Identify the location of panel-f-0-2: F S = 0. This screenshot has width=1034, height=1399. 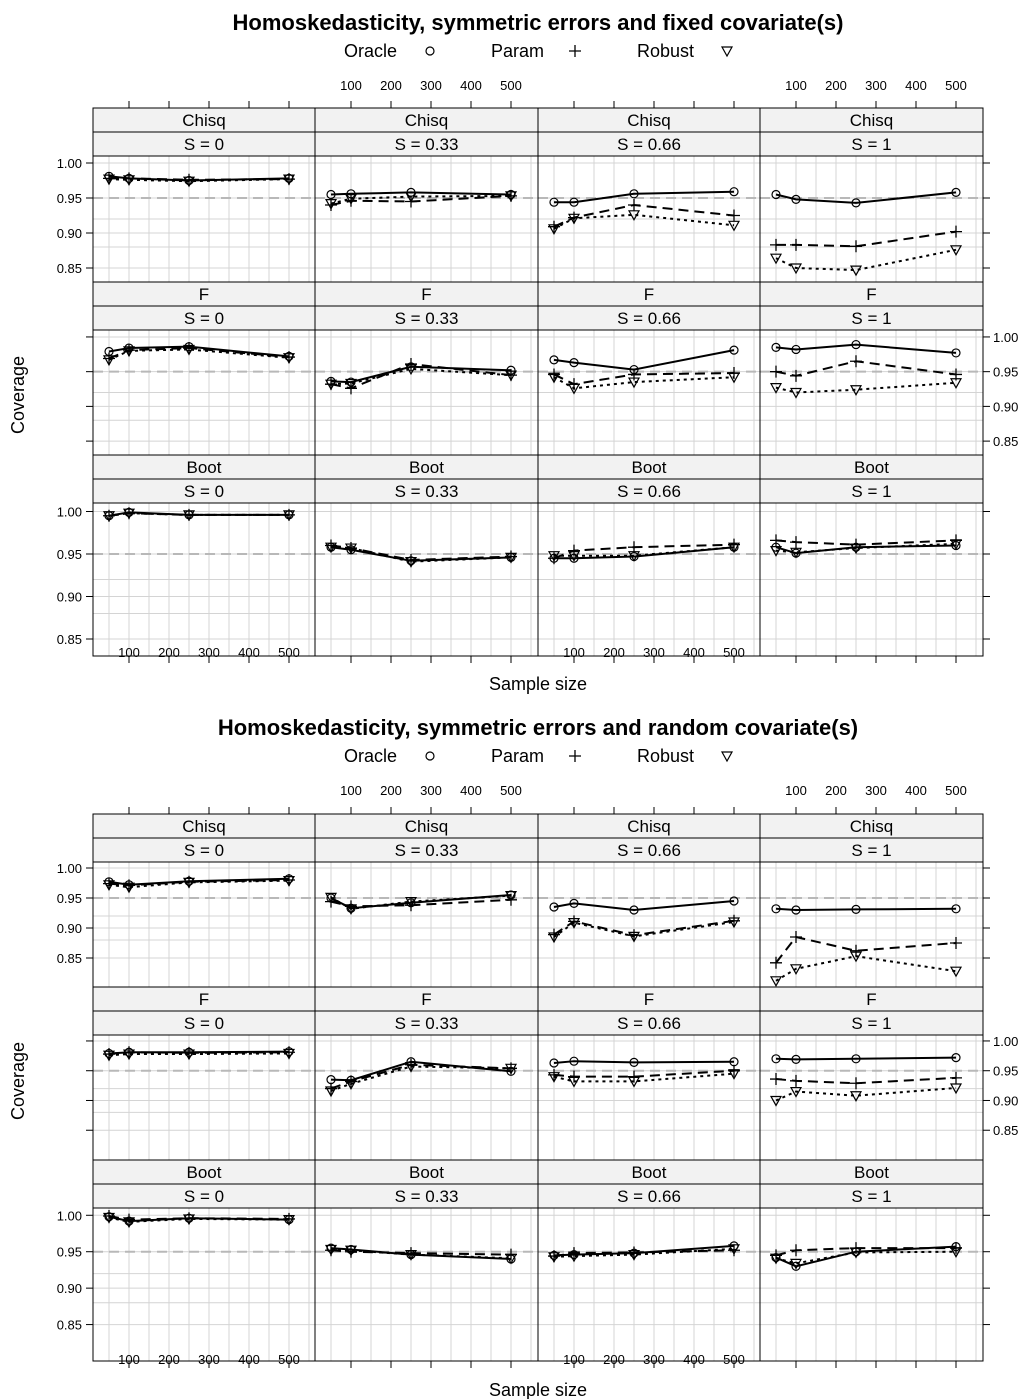
(204, 1073).